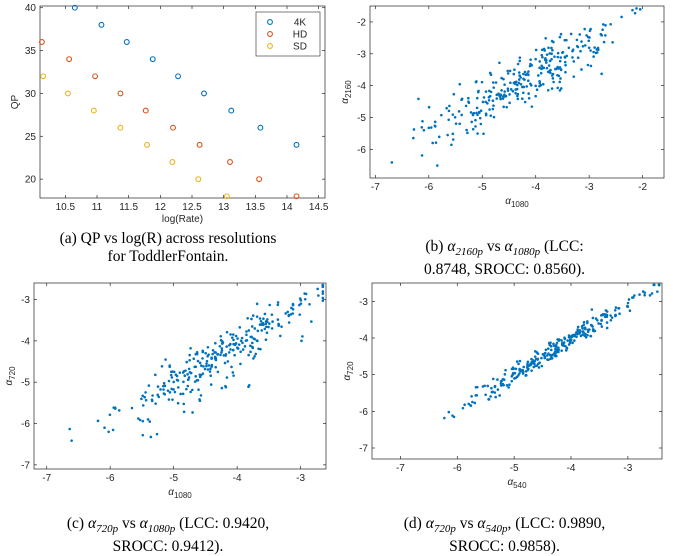 The height and width of the screenshot is (556, 673). I want to click on x-tick-label: 14.5, so click(319, 207).